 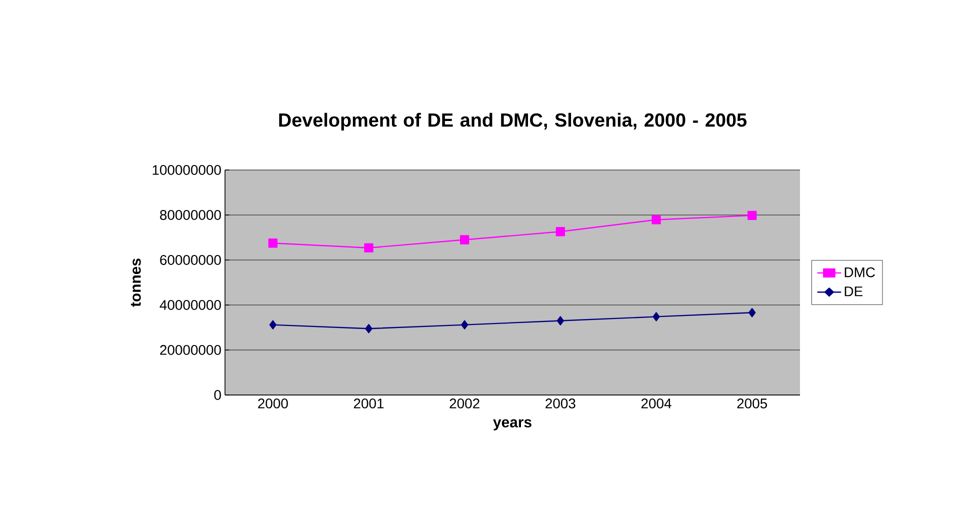 What do you see at coordinates (656, 403) in the screenshot?
I see `x-tick-label: 2004` at bounding box center [656, 403].